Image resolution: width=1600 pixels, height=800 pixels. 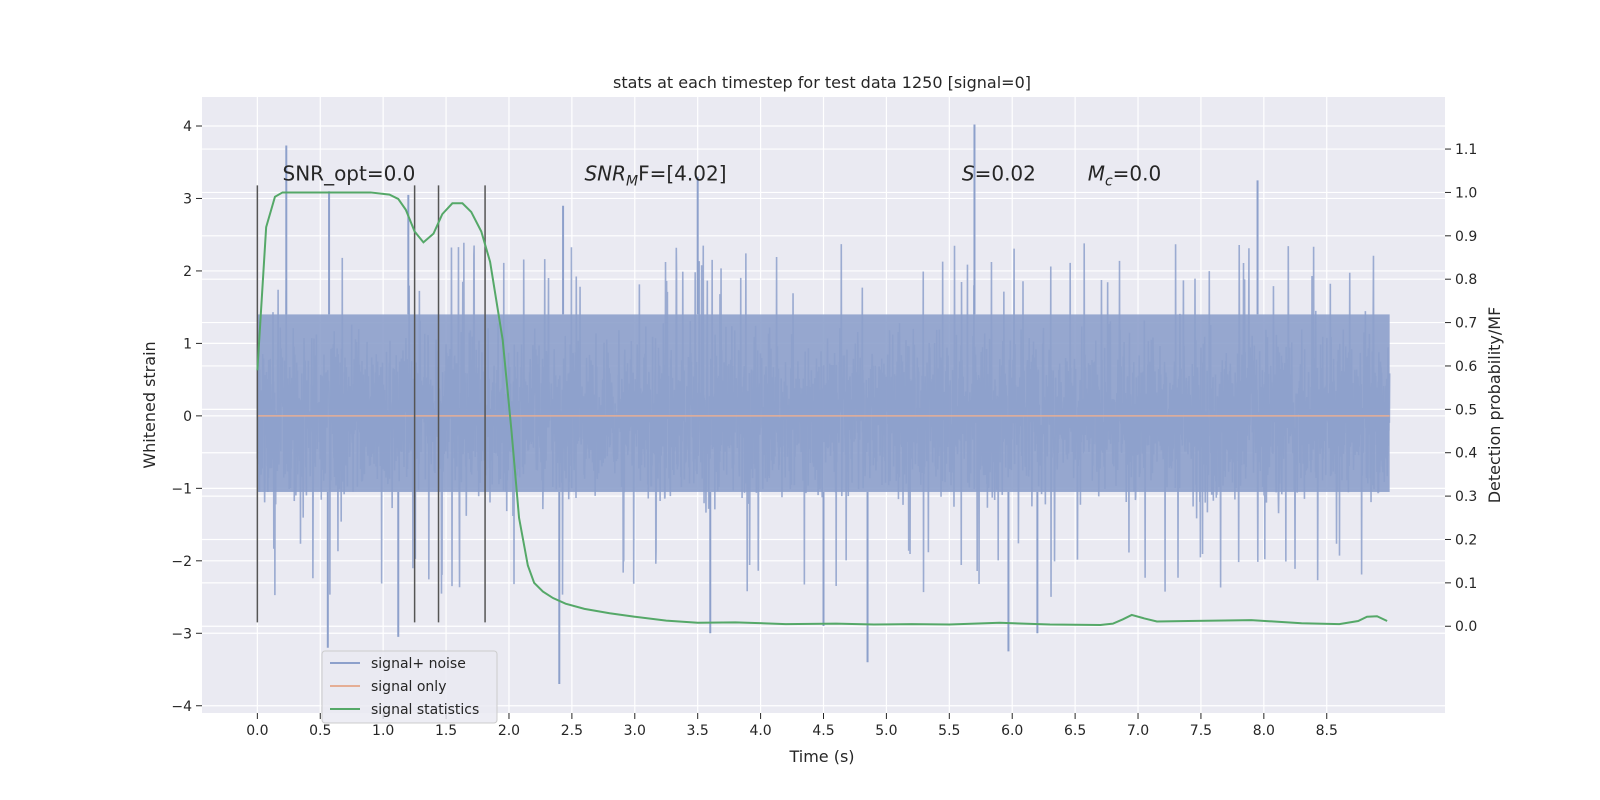 I want to click on y2-tick-label-0: 1.1, so click(x=1466, y=150).